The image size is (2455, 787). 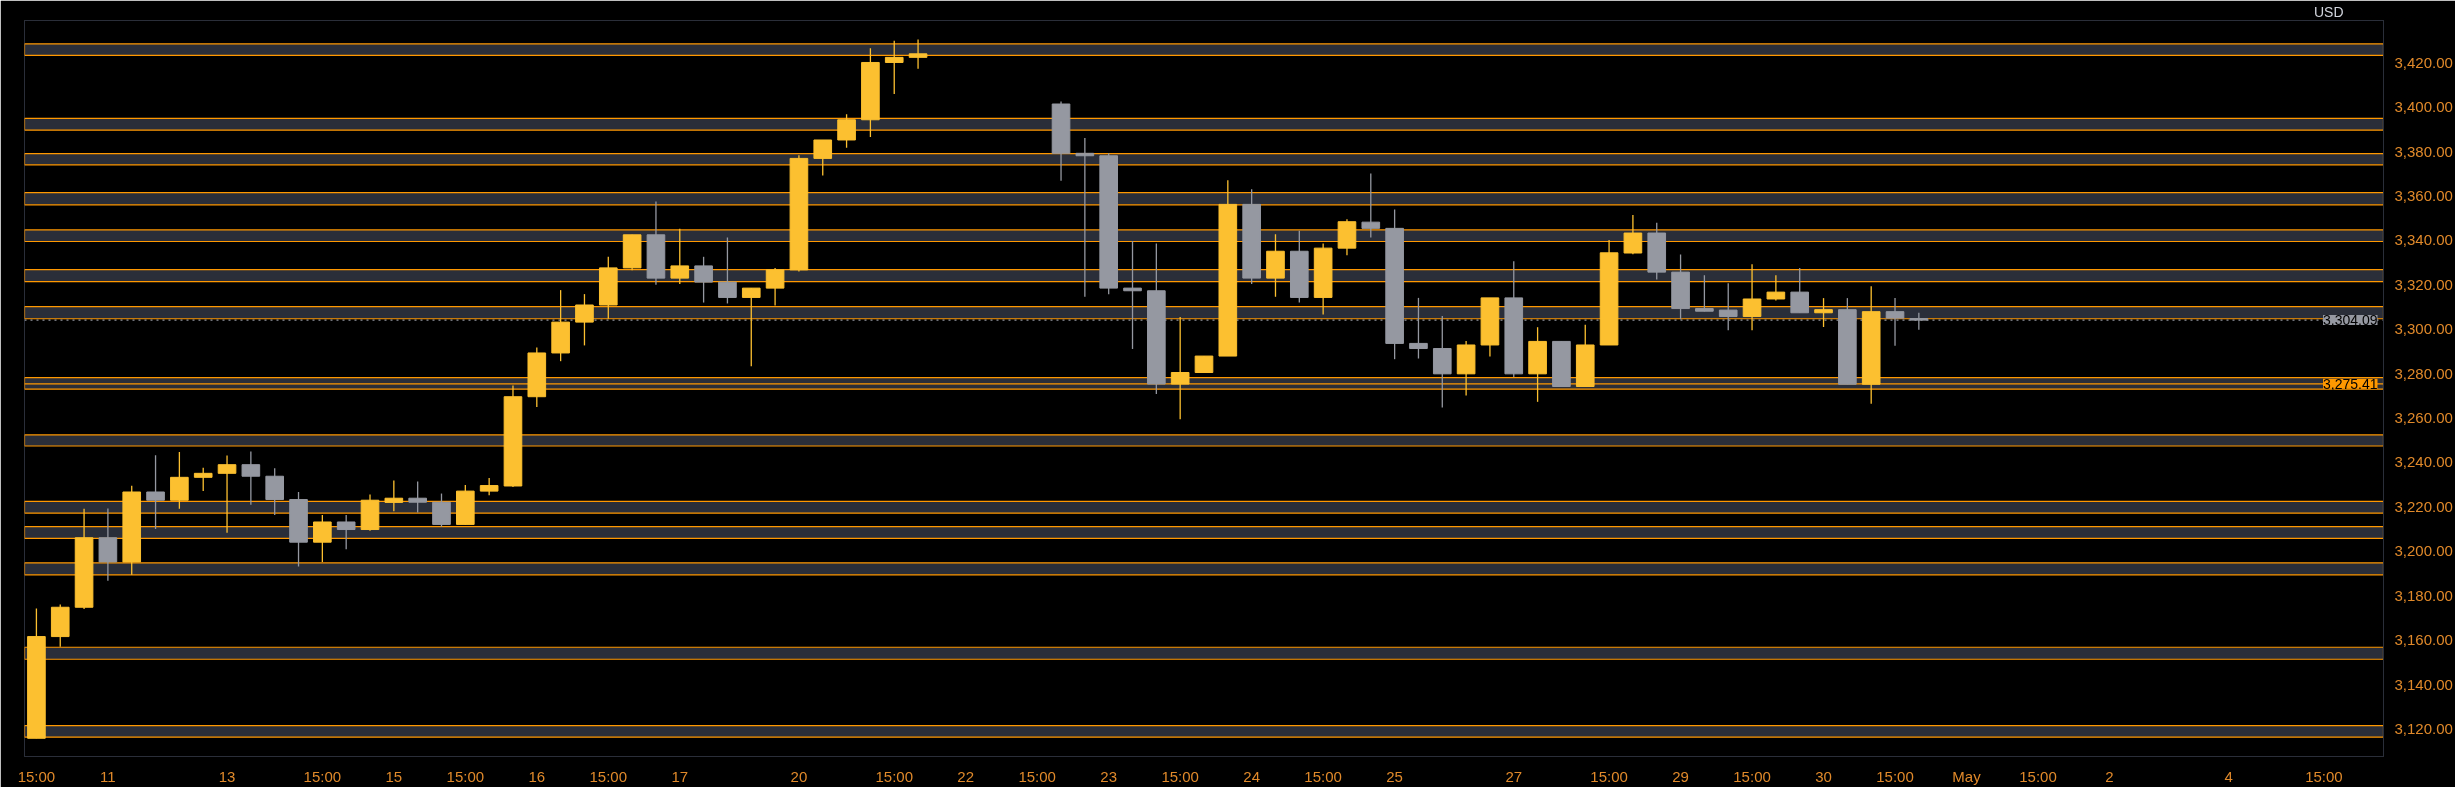 I want to click on y-tick-label: 3,260.00, so click(x=2423, y=418).